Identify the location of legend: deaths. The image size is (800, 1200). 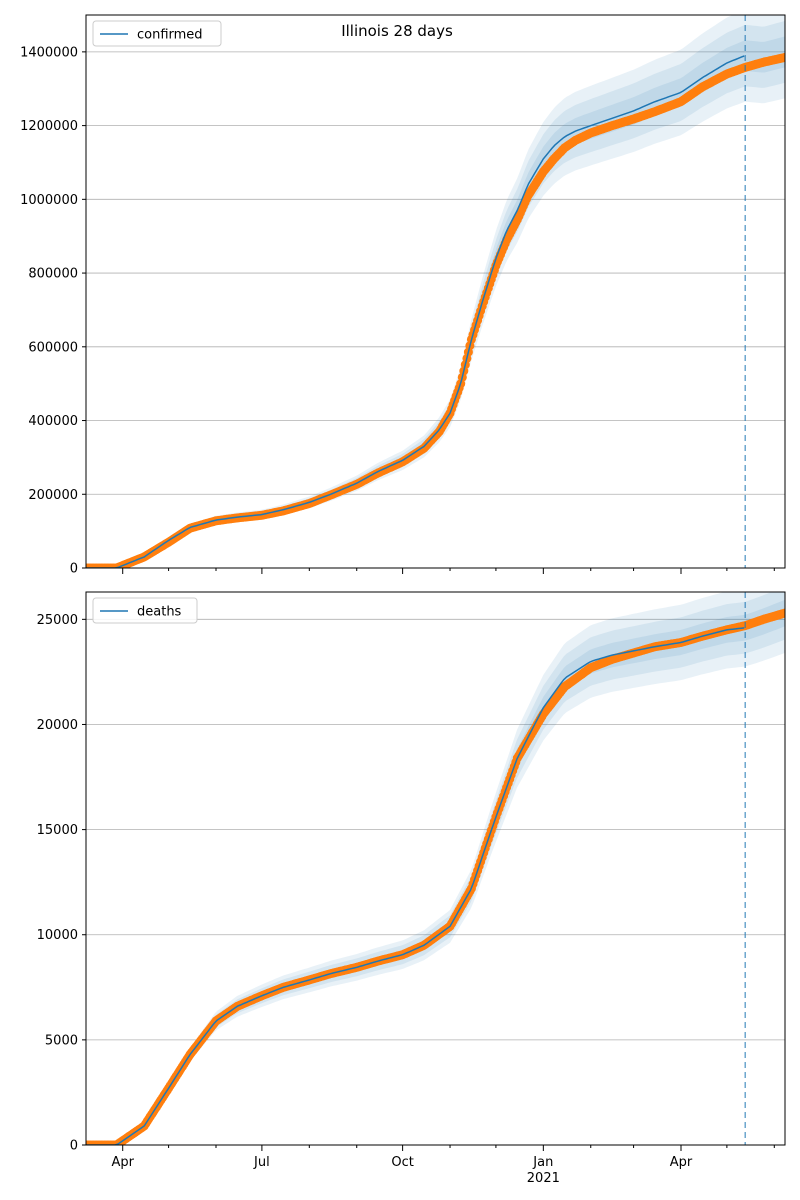
(145, 610).